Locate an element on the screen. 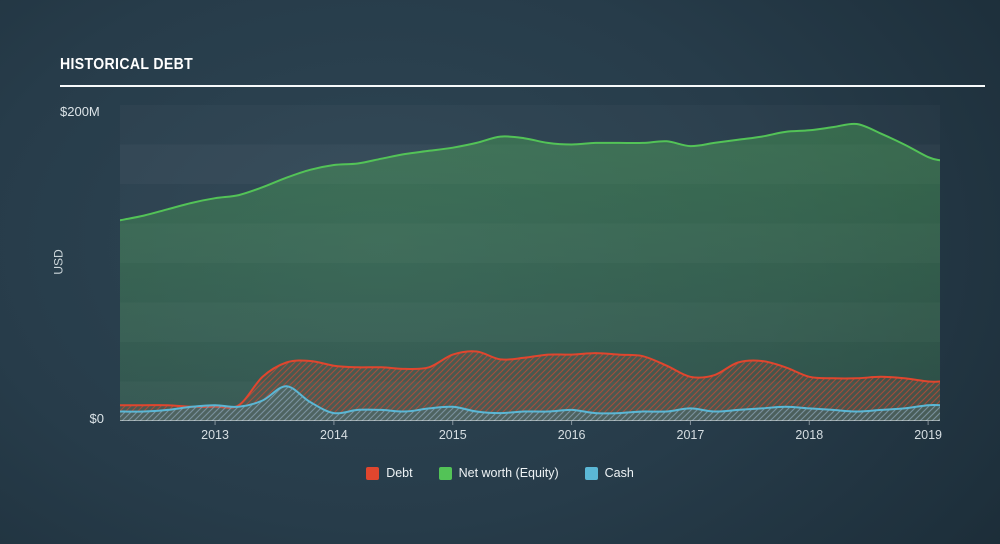 The image size is (1000, 544). y-axis-max-label: $200M is located at coordinates (80, 111).